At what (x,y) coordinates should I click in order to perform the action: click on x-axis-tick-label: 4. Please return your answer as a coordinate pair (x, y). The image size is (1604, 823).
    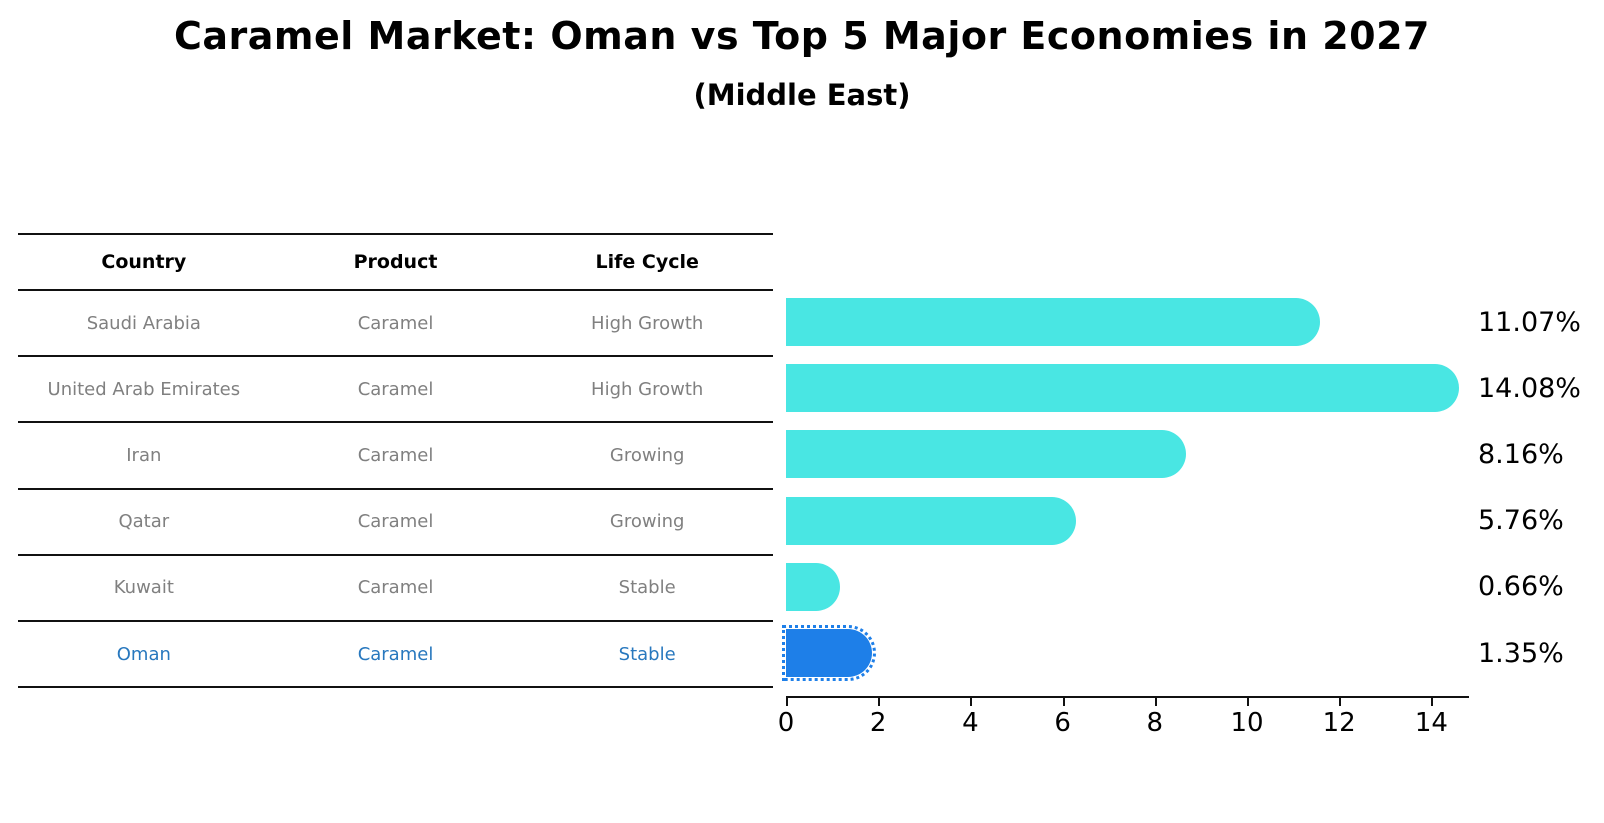
    Looking at the image, I should click on (970, 723).